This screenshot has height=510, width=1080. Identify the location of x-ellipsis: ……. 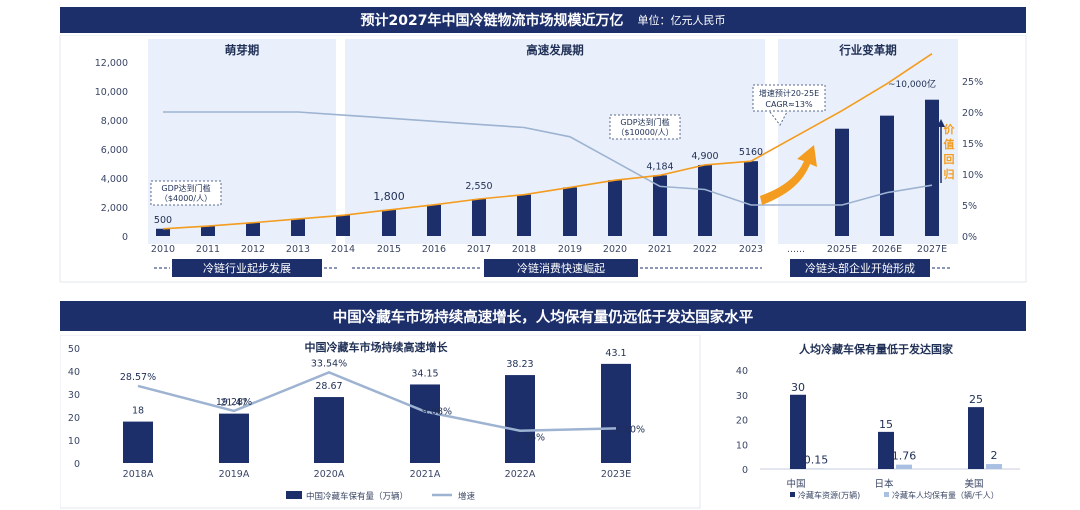
(796, 250).